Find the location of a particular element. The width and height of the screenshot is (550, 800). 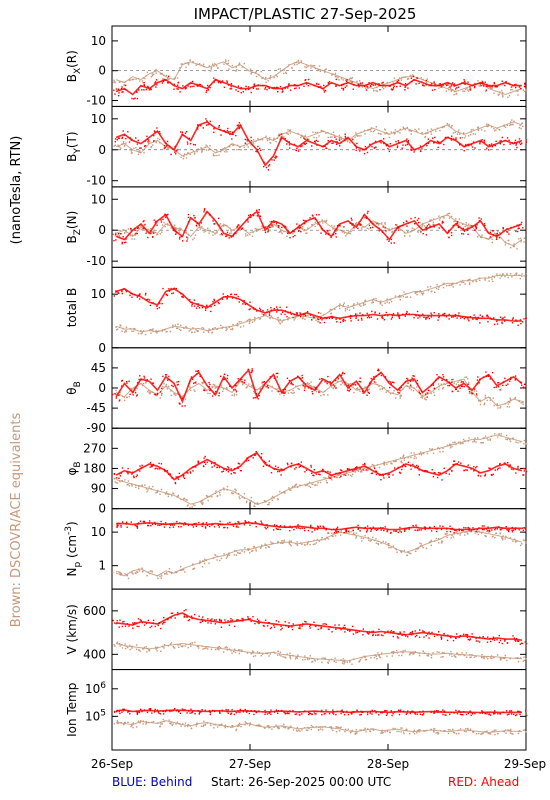

series-line-ahead is located at coordinates (318, 304).